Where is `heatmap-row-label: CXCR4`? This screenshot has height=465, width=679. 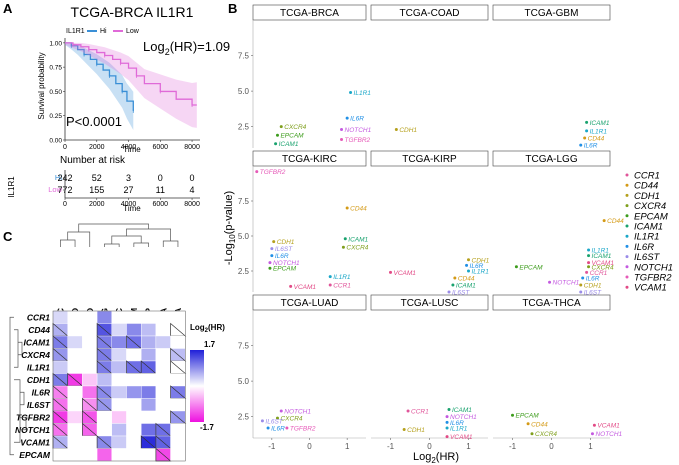
heatmap-row-label: CXCR4 is located at coordinates (35, 355).